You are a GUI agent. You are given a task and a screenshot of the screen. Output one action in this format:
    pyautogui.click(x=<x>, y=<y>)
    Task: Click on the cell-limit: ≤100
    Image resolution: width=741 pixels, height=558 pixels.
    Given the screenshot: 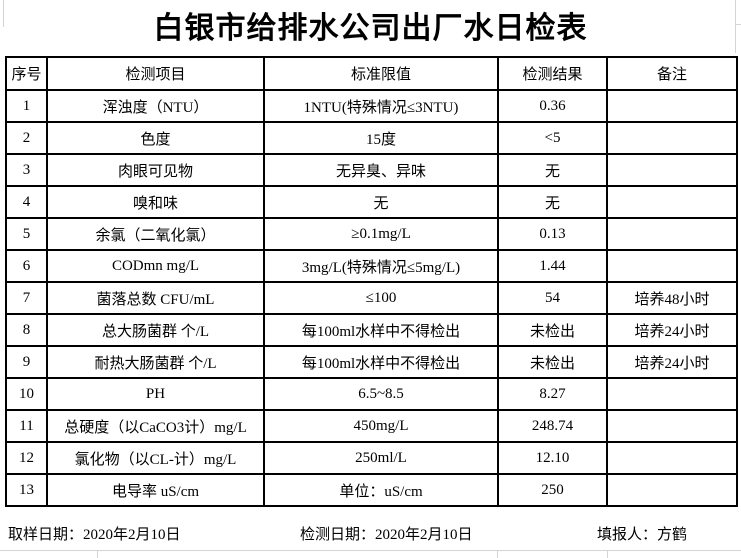 What is the action you would take?
    pyautogui.click(x=381, y=298)
    